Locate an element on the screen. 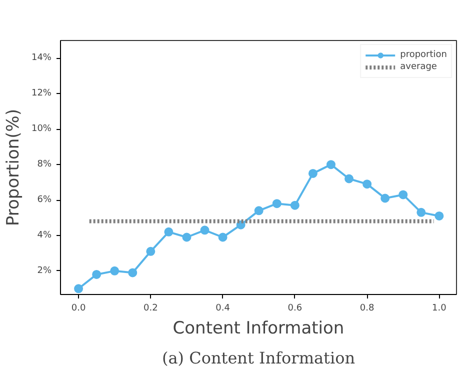  y-tick-label: 6% is located at coordinates (44, 200).